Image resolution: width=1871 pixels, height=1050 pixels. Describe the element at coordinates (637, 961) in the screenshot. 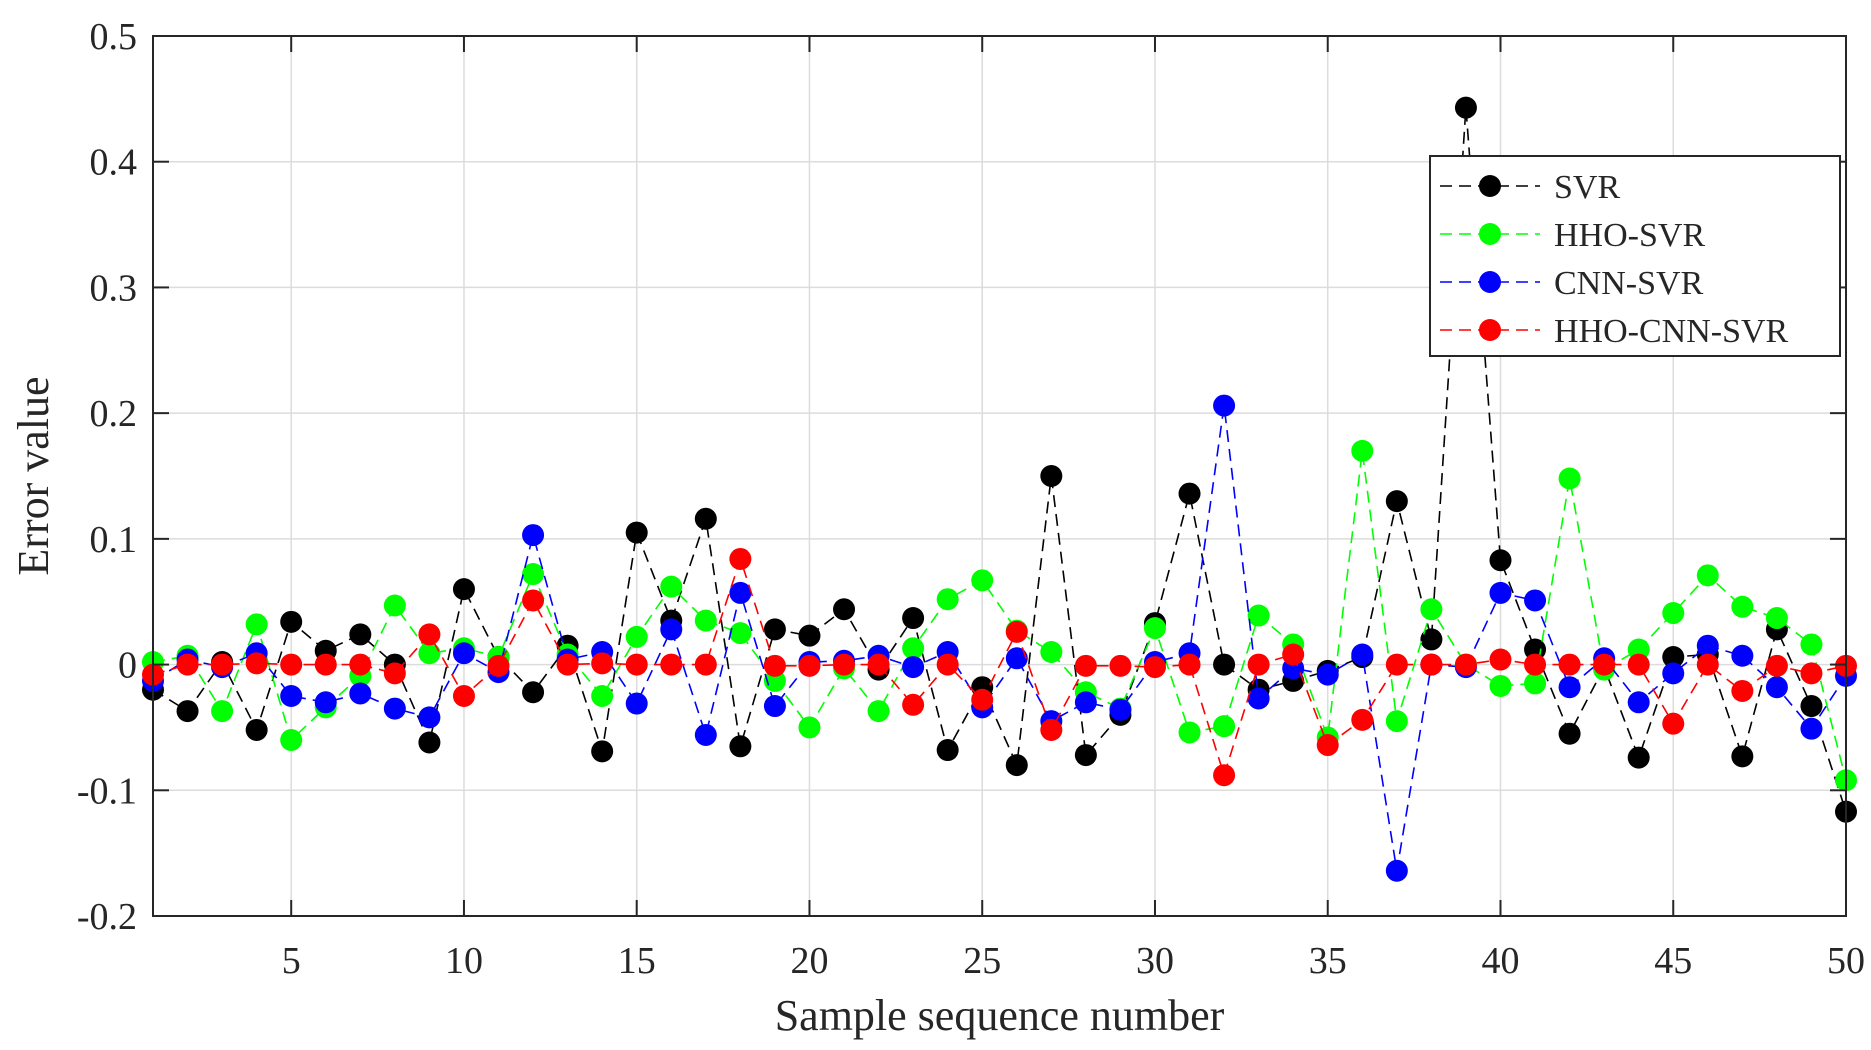

I see `x-tick-label: 15` at that location.